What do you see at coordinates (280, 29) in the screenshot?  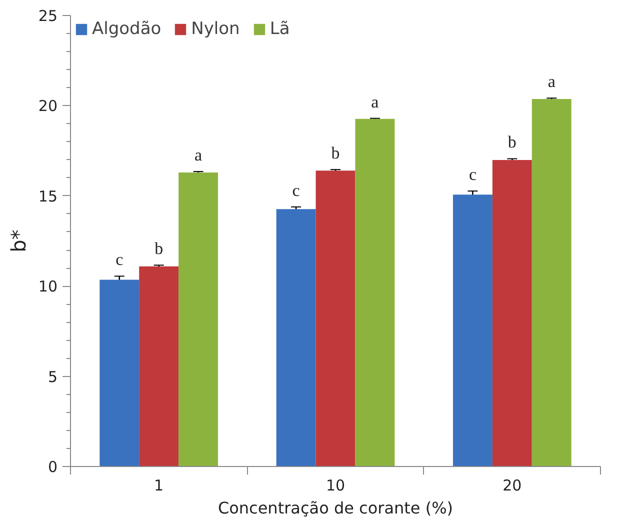 I see `legend-label: Lã` at bounding box center [280, 29].